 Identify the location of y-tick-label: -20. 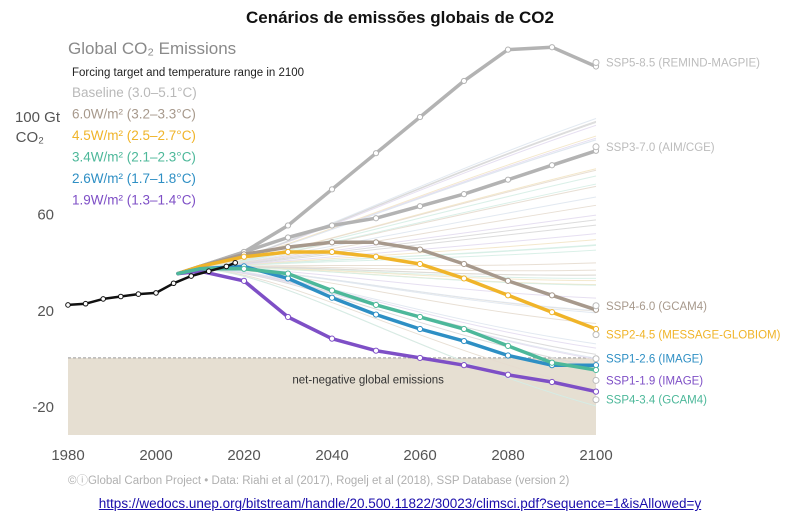
(43, 407).